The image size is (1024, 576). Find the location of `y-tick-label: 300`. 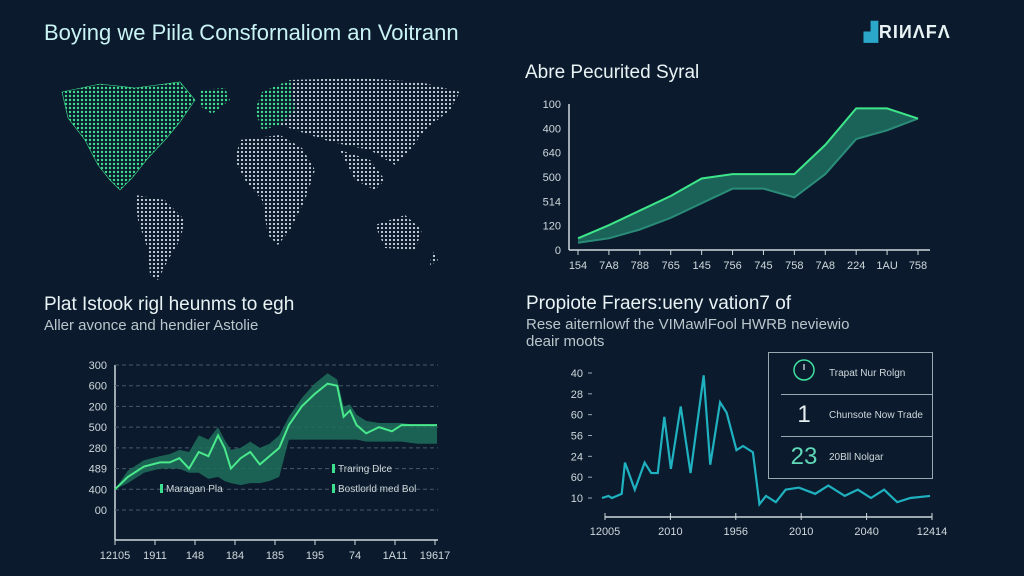

y-tick-label: 300 is located at coordinates (98, 366).